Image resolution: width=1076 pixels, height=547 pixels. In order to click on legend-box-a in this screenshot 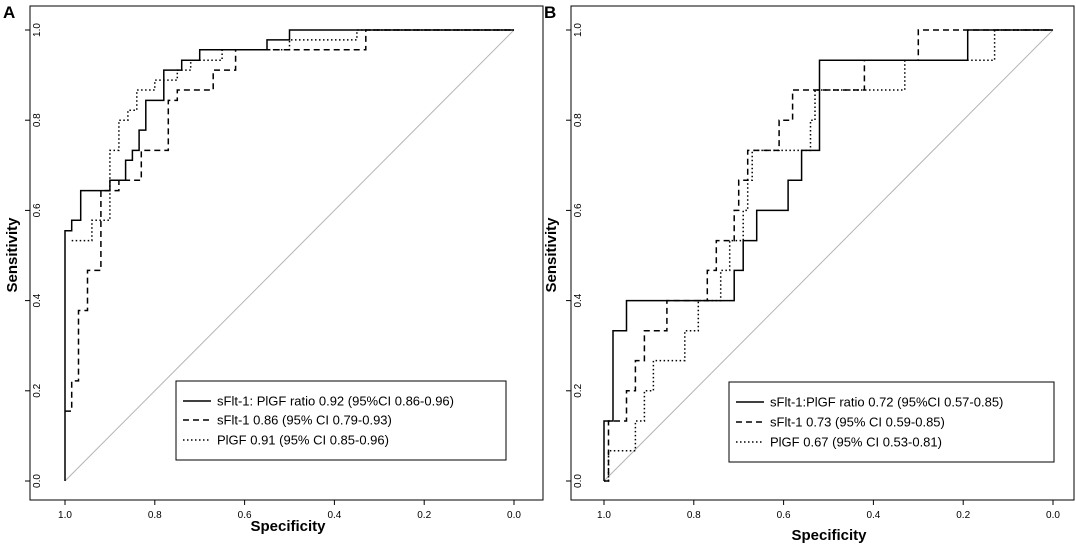, I will do `click(341, 420)`.